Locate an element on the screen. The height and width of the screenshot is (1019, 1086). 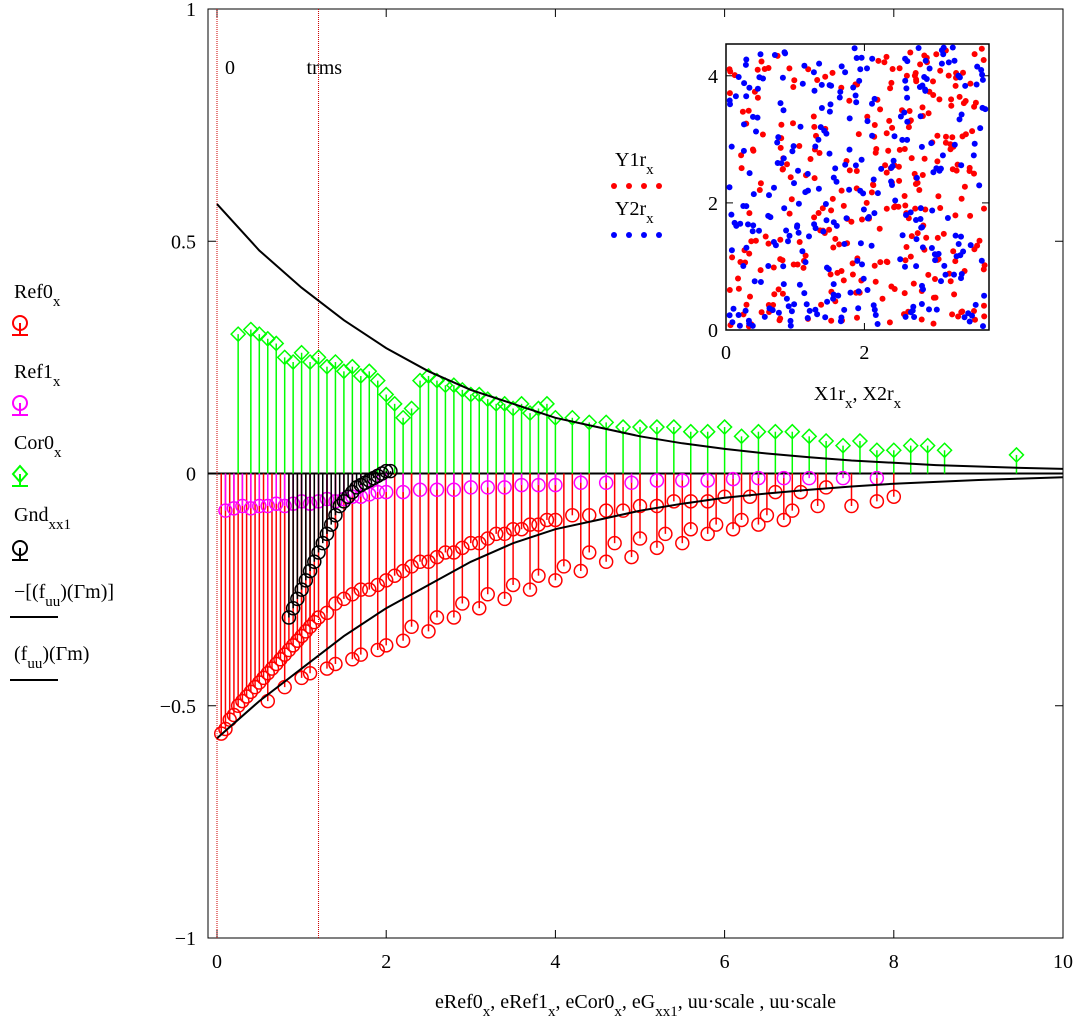
series-cor0 is located at coordinates (627, 397).